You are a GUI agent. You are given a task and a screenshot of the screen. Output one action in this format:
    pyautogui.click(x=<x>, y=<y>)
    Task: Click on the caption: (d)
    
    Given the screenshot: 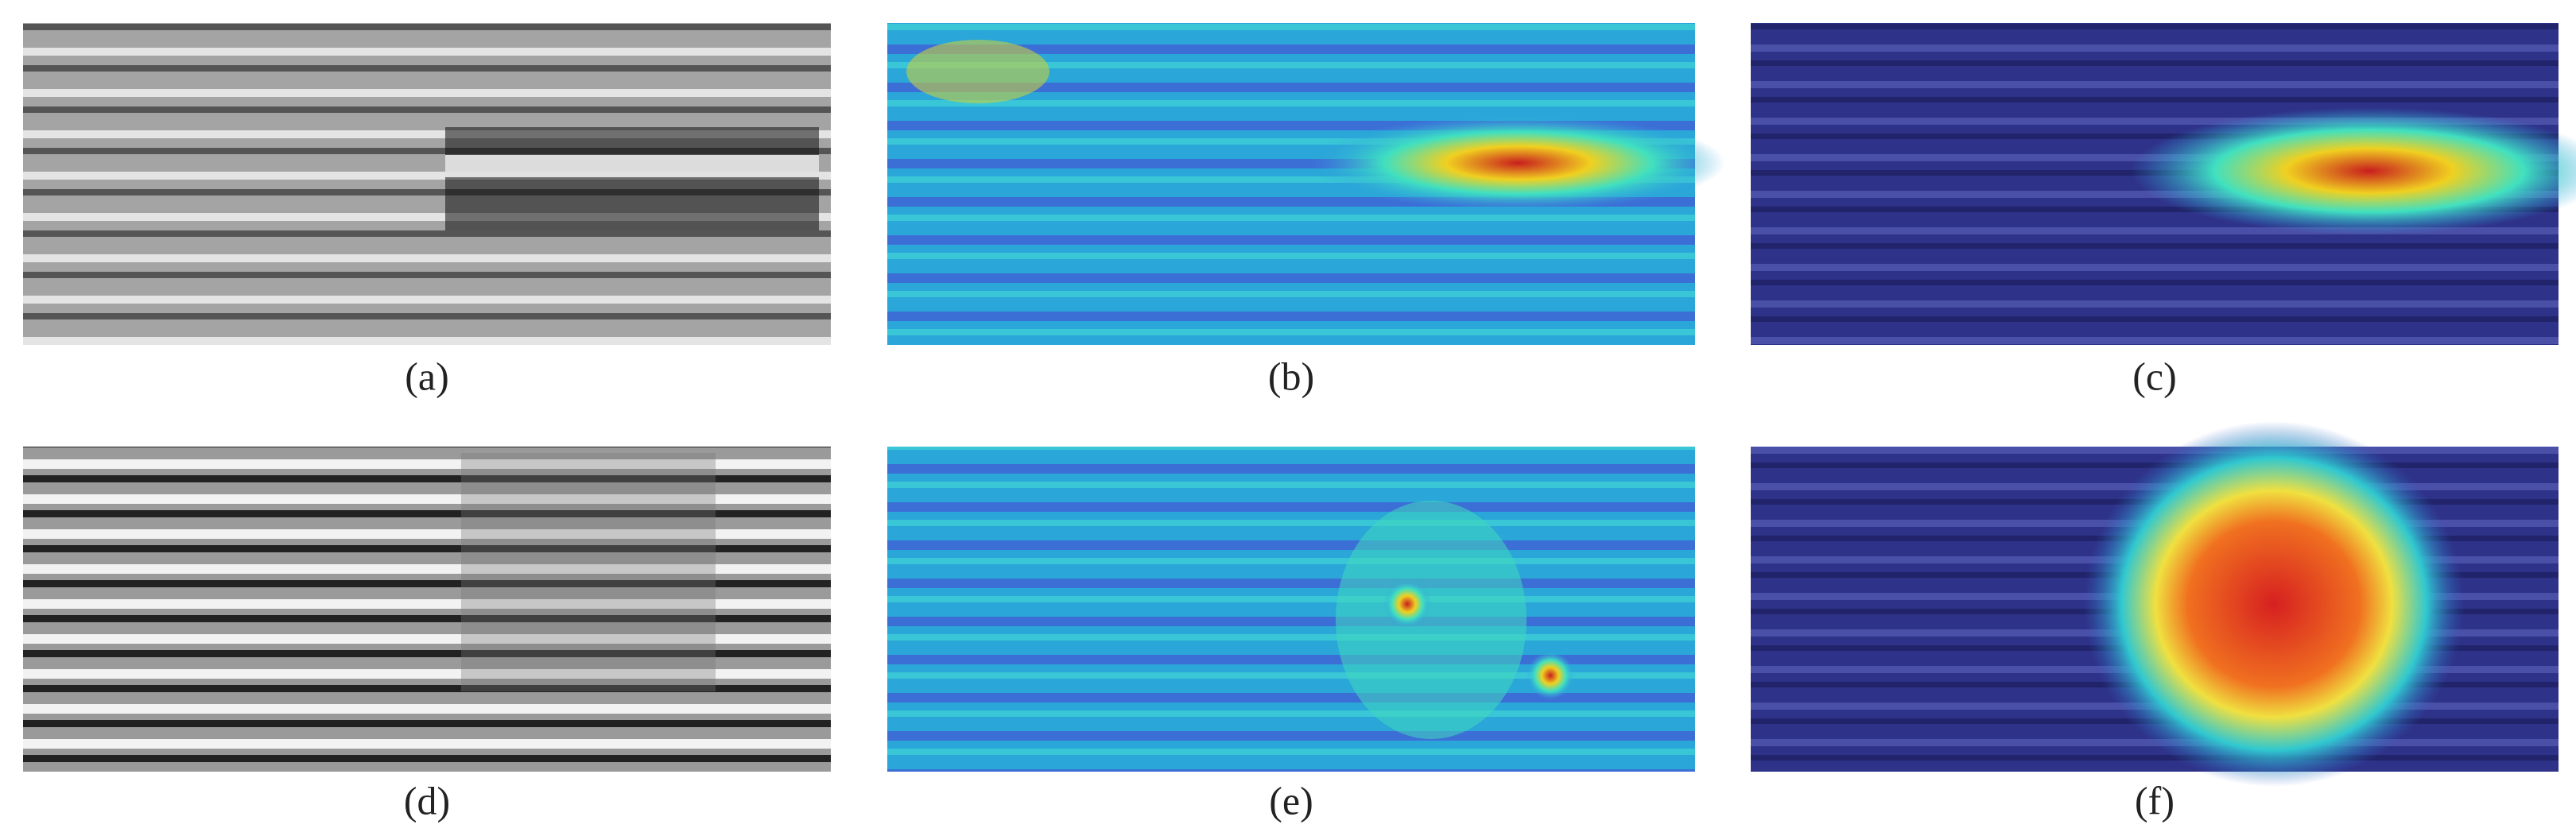 What is the action you would take?
    pyautogui.click(x=427, y=800)
    